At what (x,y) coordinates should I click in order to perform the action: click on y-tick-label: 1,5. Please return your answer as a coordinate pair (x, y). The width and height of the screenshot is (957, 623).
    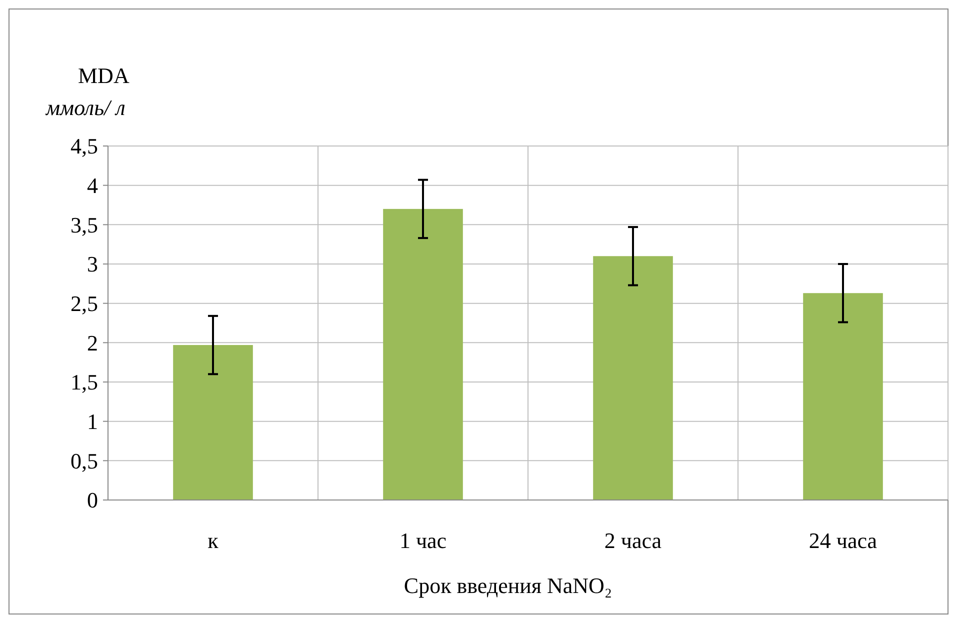
    Looking at the image, I should click on (84, 382).